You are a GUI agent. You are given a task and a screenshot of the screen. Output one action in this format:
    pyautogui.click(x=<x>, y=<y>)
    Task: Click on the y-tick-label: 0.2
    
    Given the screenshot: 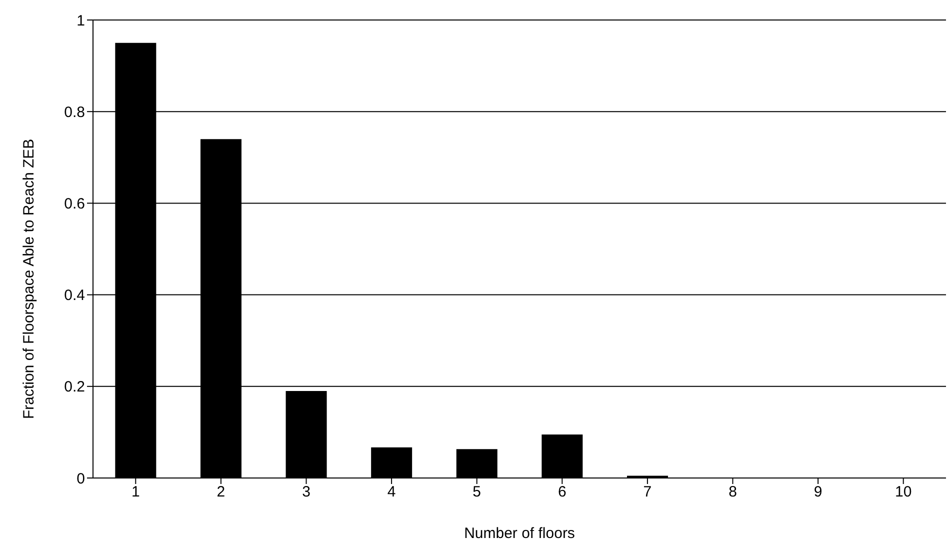 What is the action you would take?
    pyautogui.click(x=74, y=387)
    